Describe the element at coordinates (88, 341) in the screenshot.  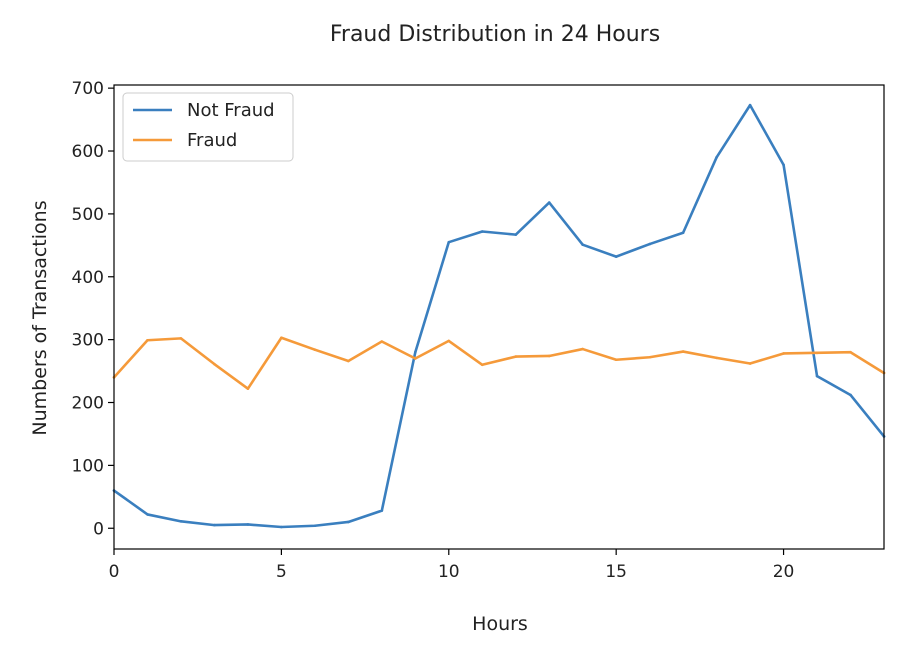
I see `y-tick-label: 300` at that location.